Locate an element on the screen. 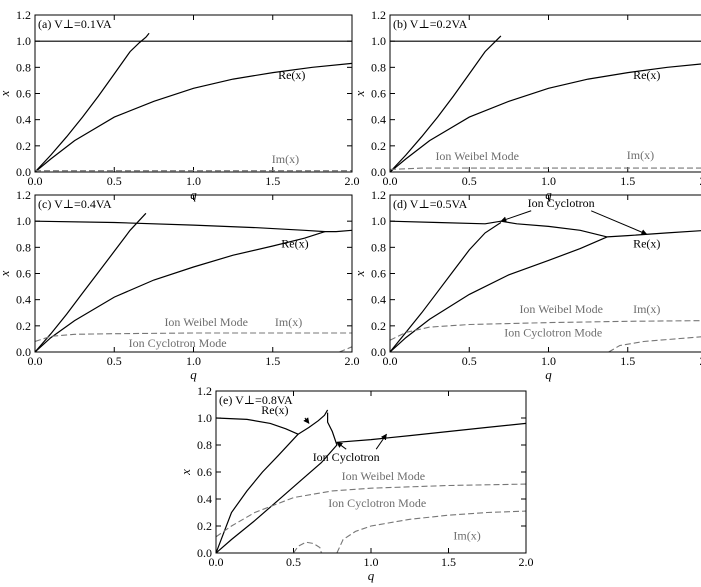  panel-label: (b) V⊥=0.2VA is located at coordinates (430, 24).